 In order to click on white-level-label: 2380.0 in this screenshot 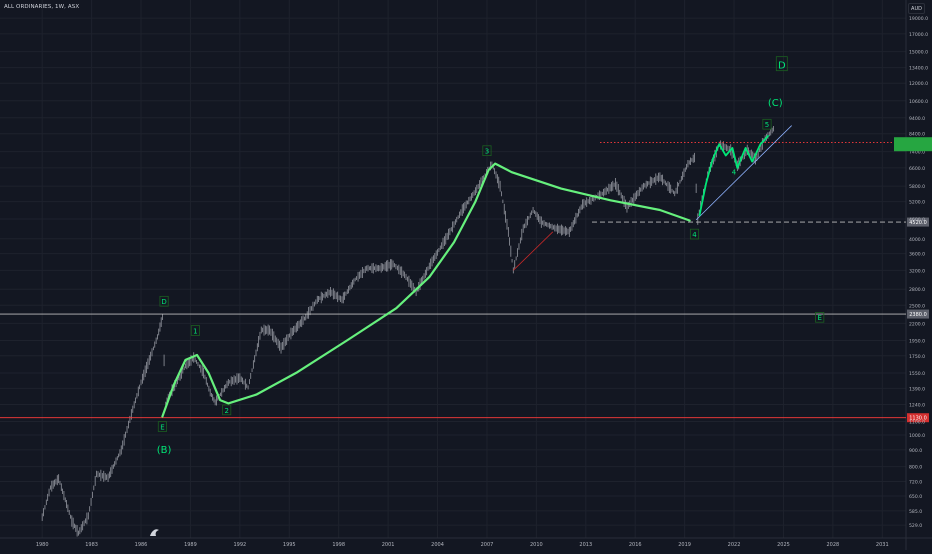, I will do `click(918, 315)`.